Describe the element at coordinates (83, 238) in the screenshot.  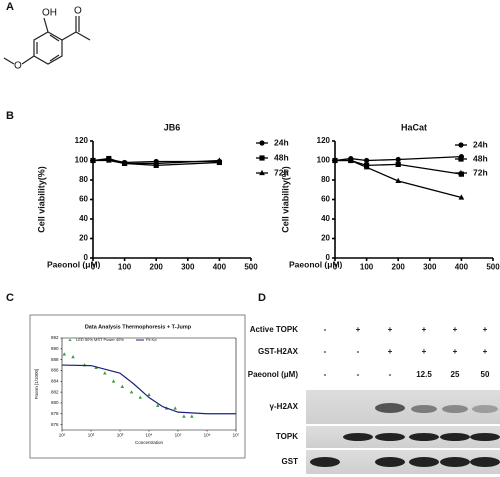
I see `y-tick-label: 20` at that location.